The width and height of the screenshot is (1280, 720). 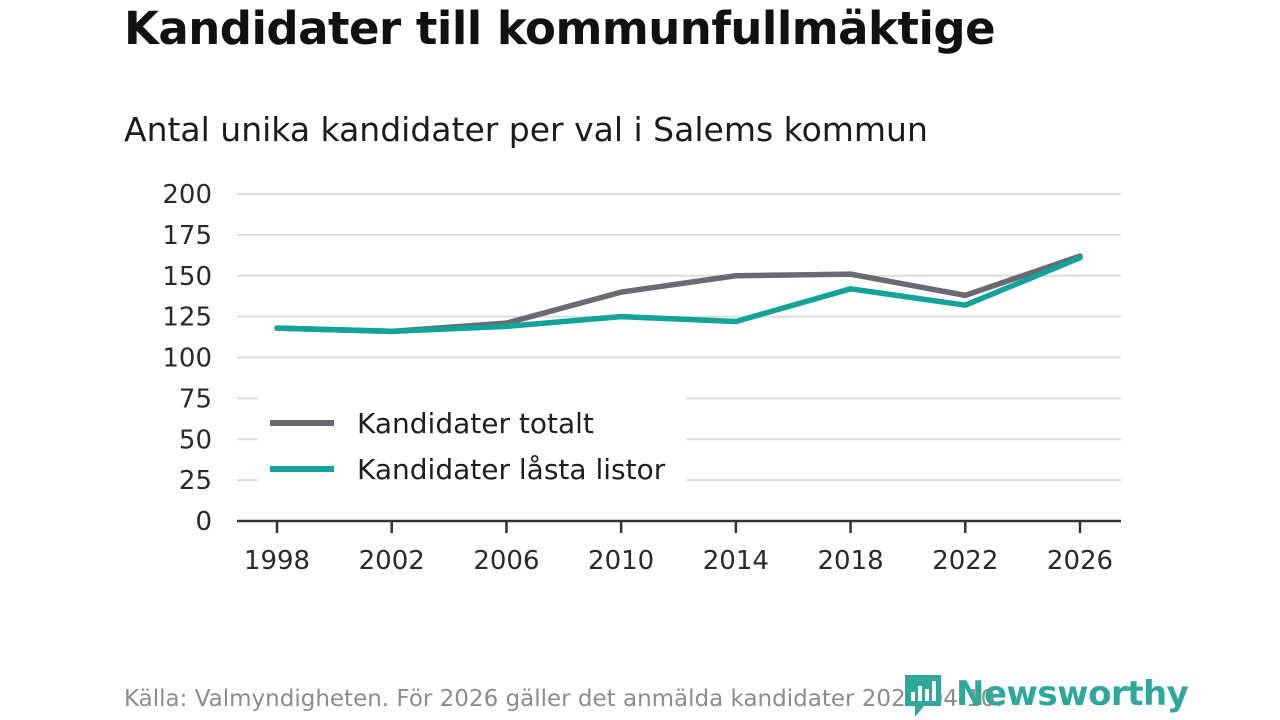 What do you see at coordinates (923, 694) in the screenshot?
I see `newsworthy-logo-icon` at bounding box center [923, 694].